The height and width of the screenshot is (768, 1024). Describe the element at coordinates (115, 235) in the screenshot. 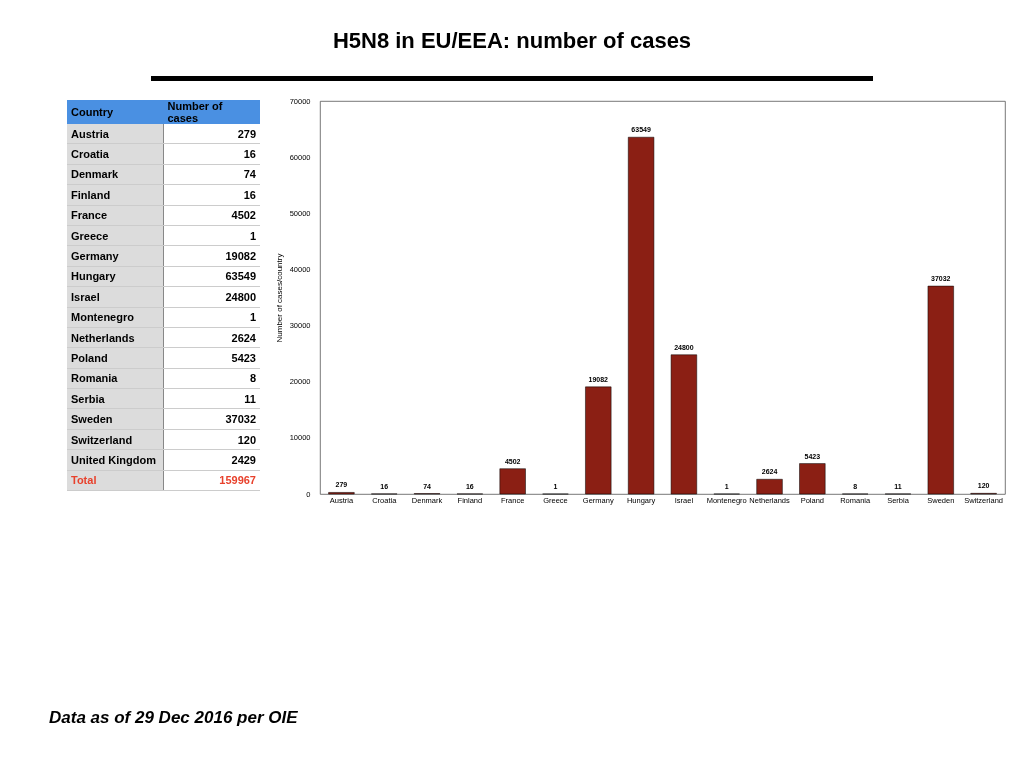

I see `category-label: Greece` at that location.